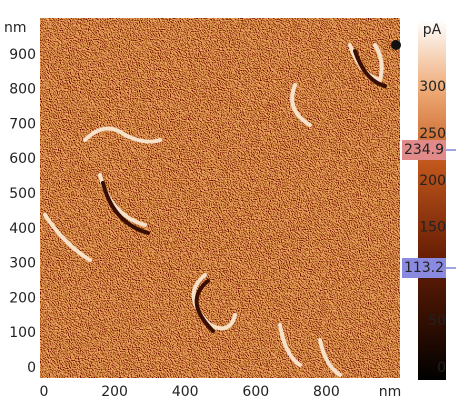  I want to click on y-tick-label: 600, so click(22, 159).